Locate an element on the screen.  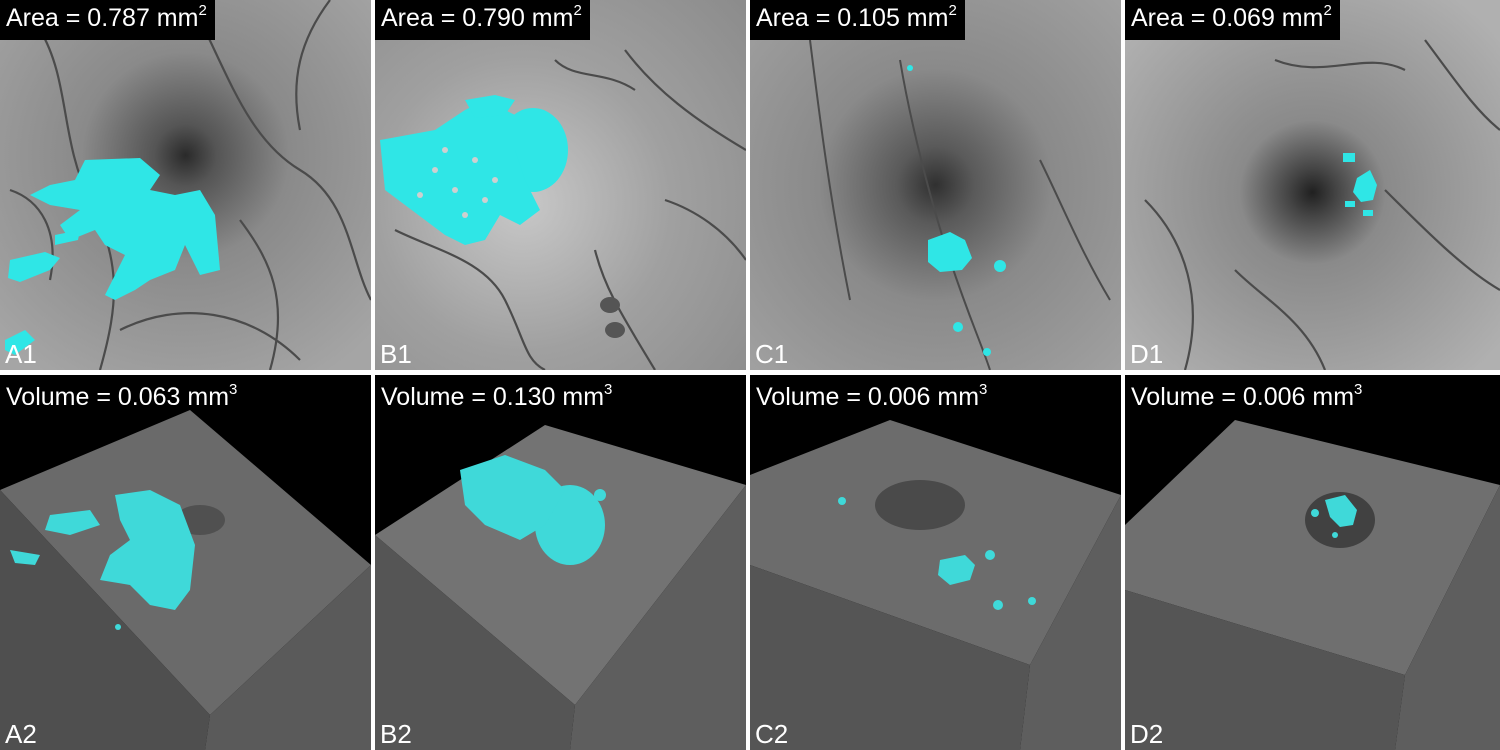
volume-render-a2 is located at coordinates (185, 580).